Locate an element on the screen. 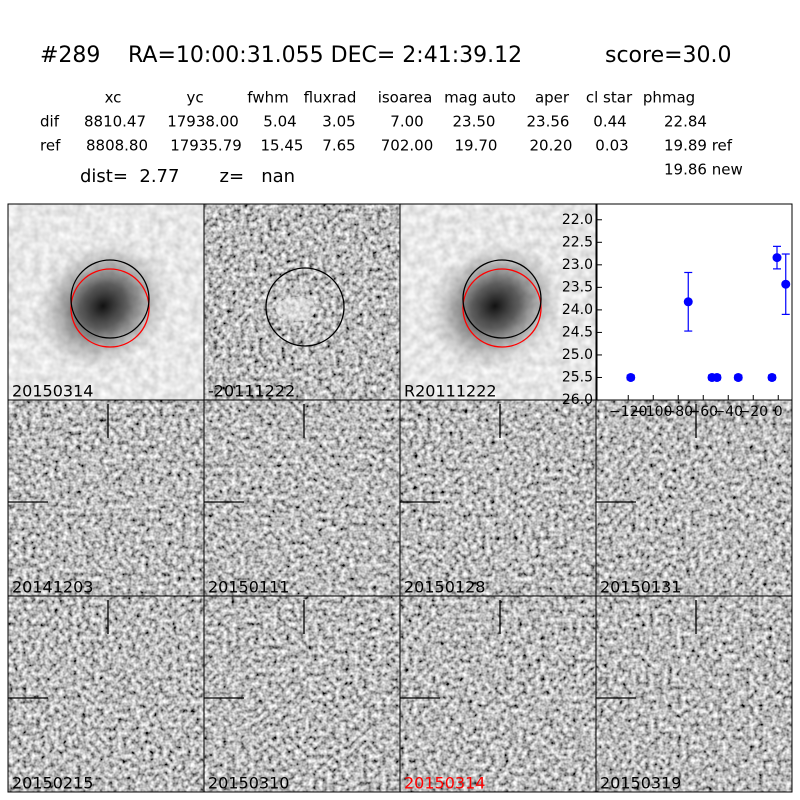 This screenshot has height=800, width=800. x-tick-label: −60 is located at coordinates (703, 412).